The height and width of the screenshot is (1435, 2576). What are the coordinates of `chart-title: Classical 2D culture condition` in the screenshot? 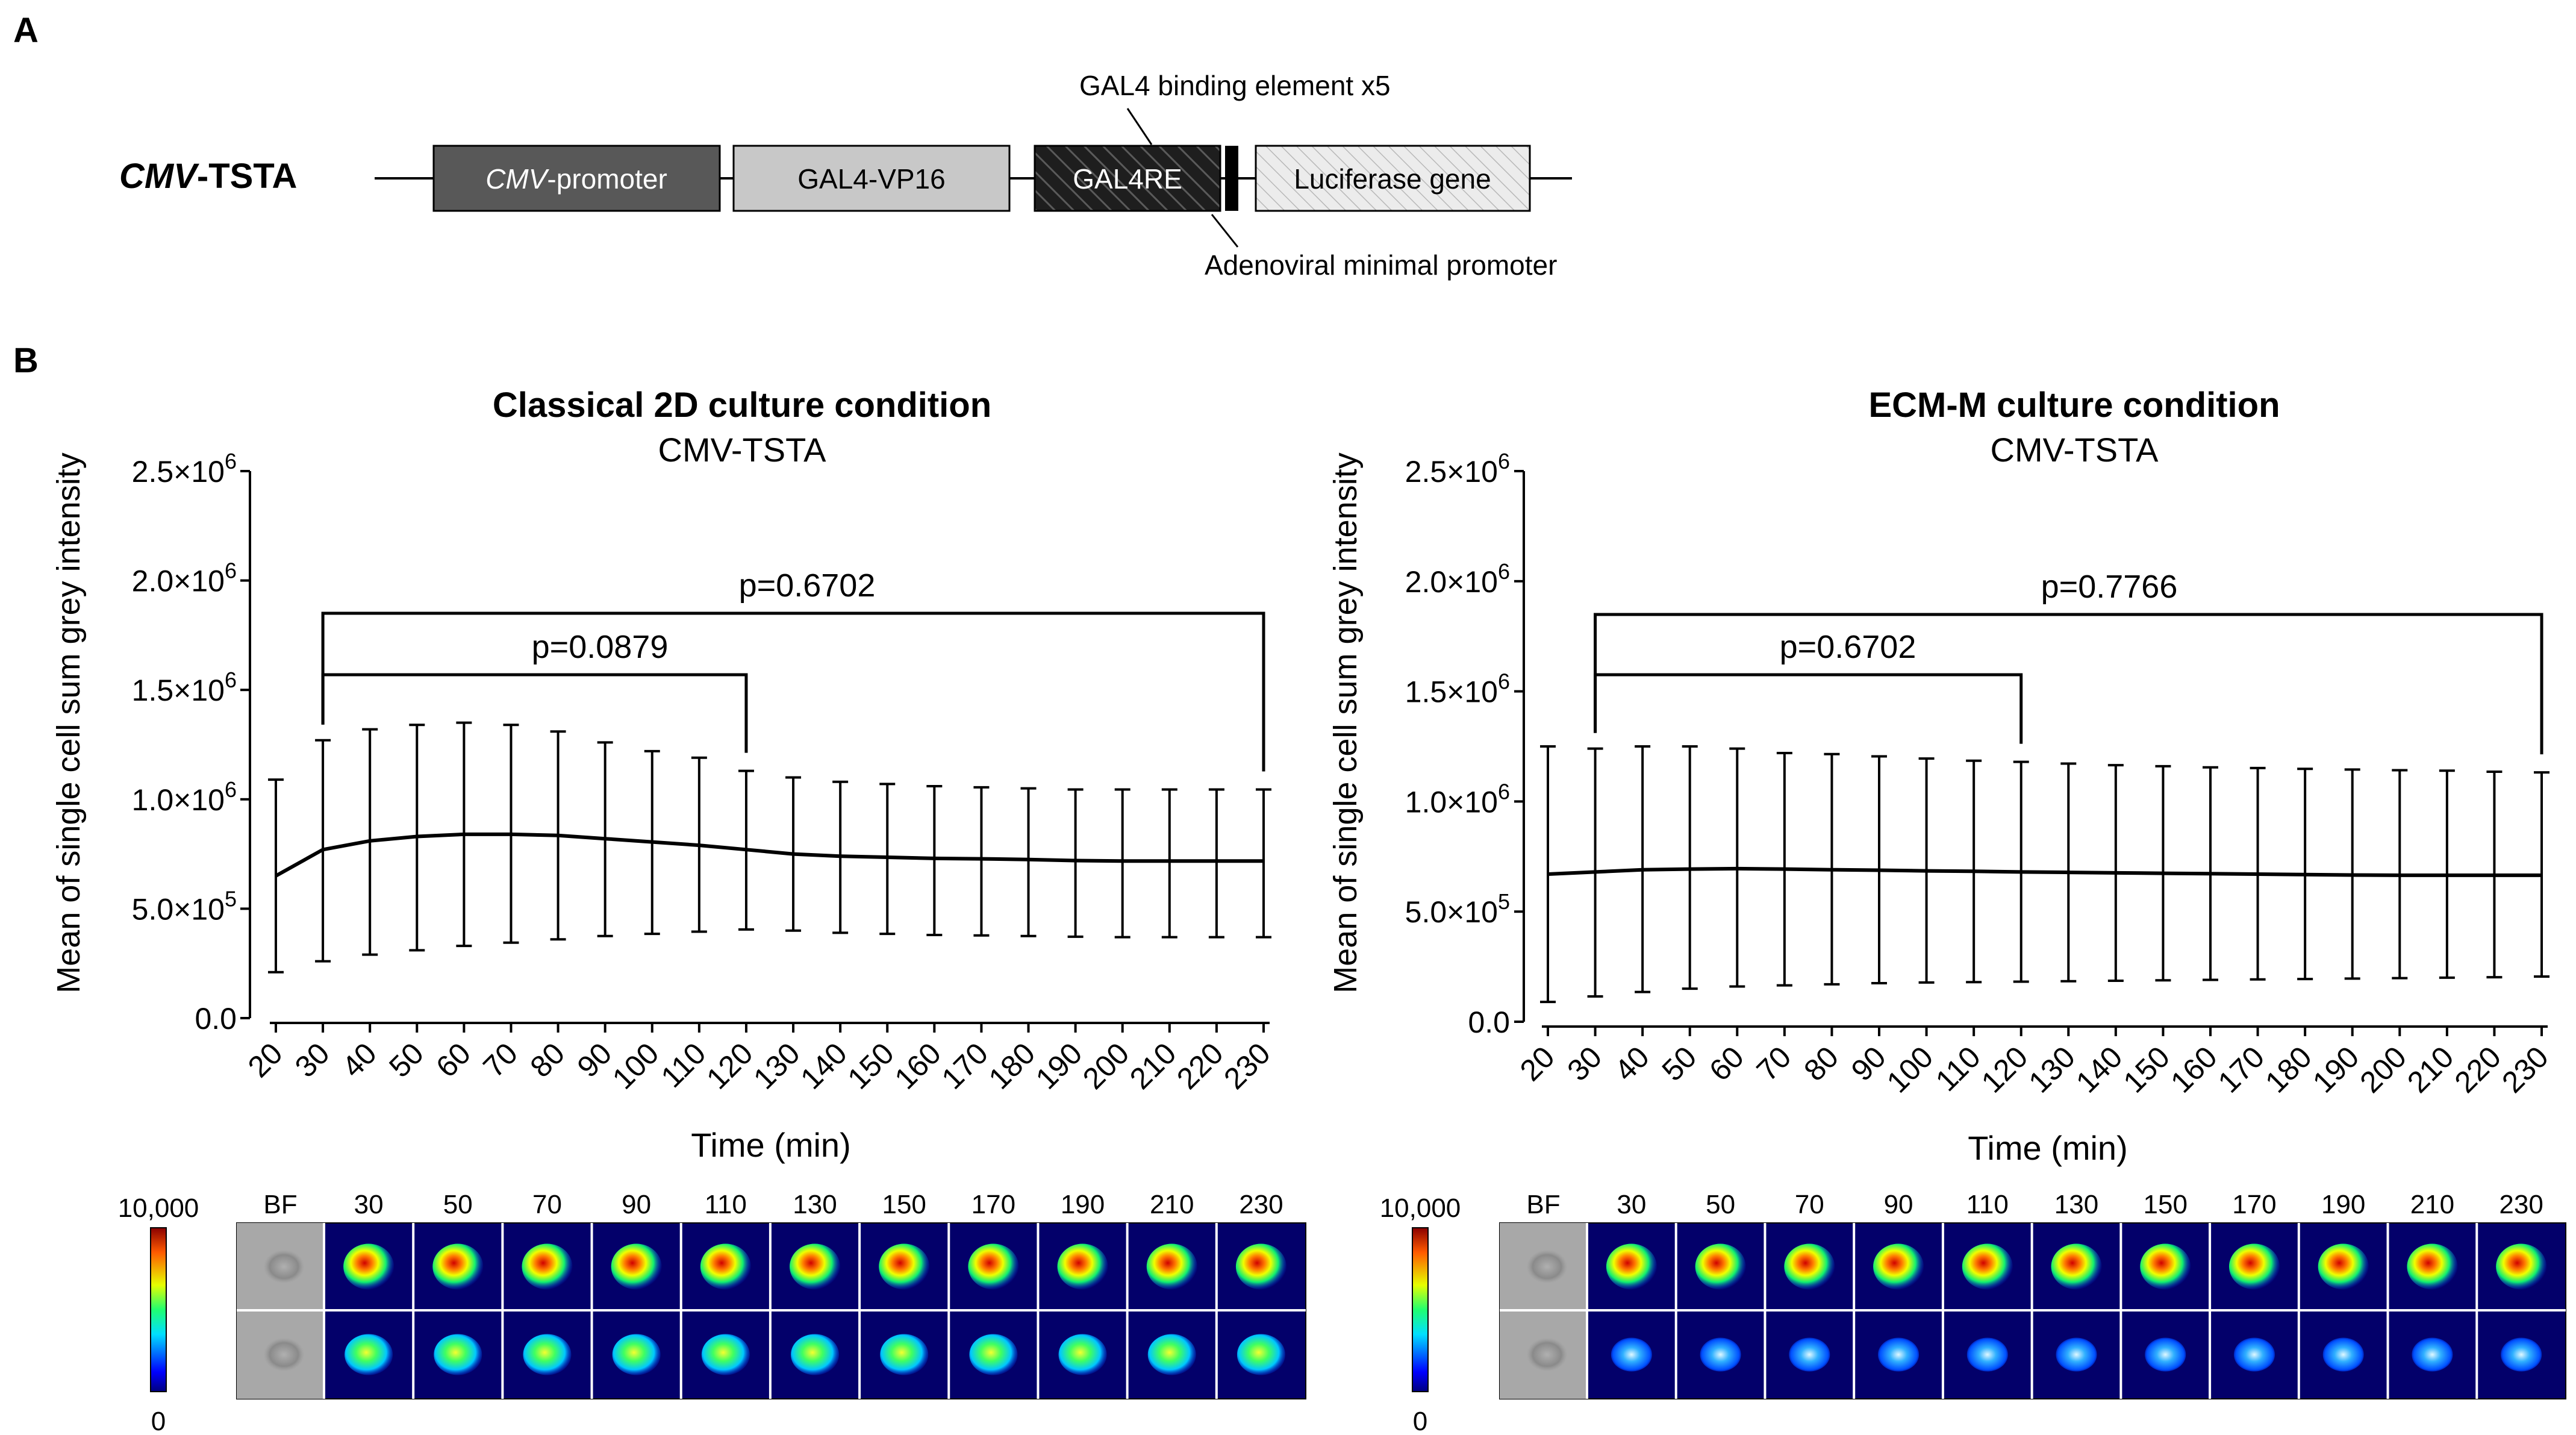 It's located at (742, 405).